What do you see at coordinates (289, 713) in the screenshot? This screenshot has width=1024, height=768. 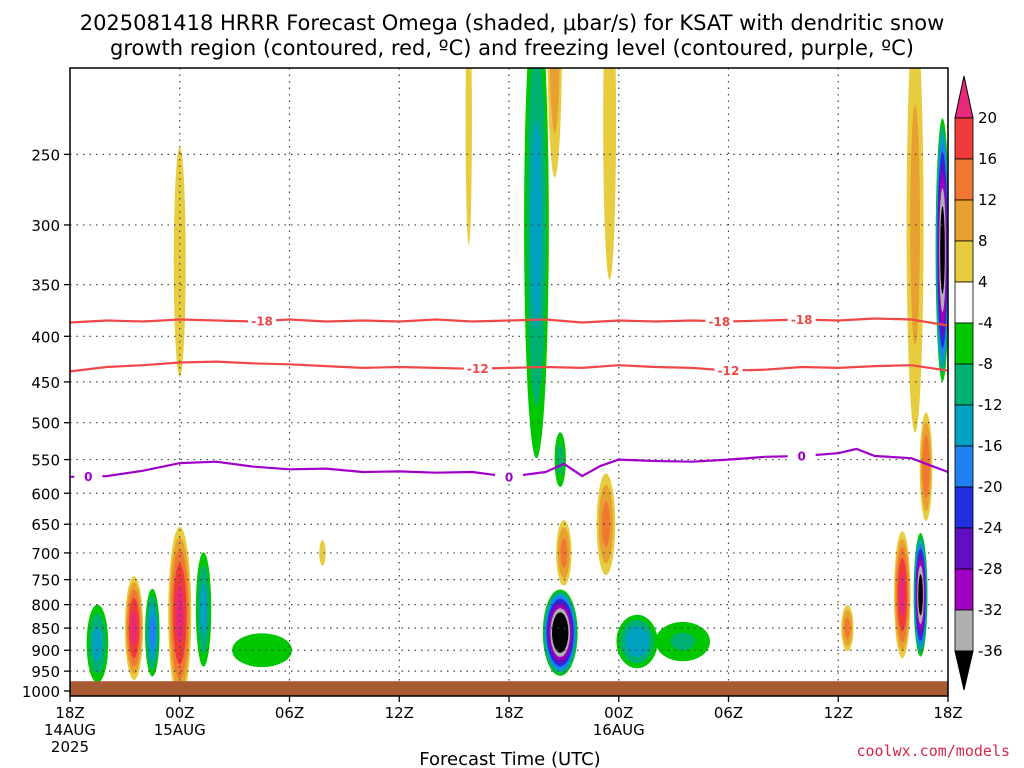 I see `x-tick-label: 06Z` at bounding box center [289, 713].